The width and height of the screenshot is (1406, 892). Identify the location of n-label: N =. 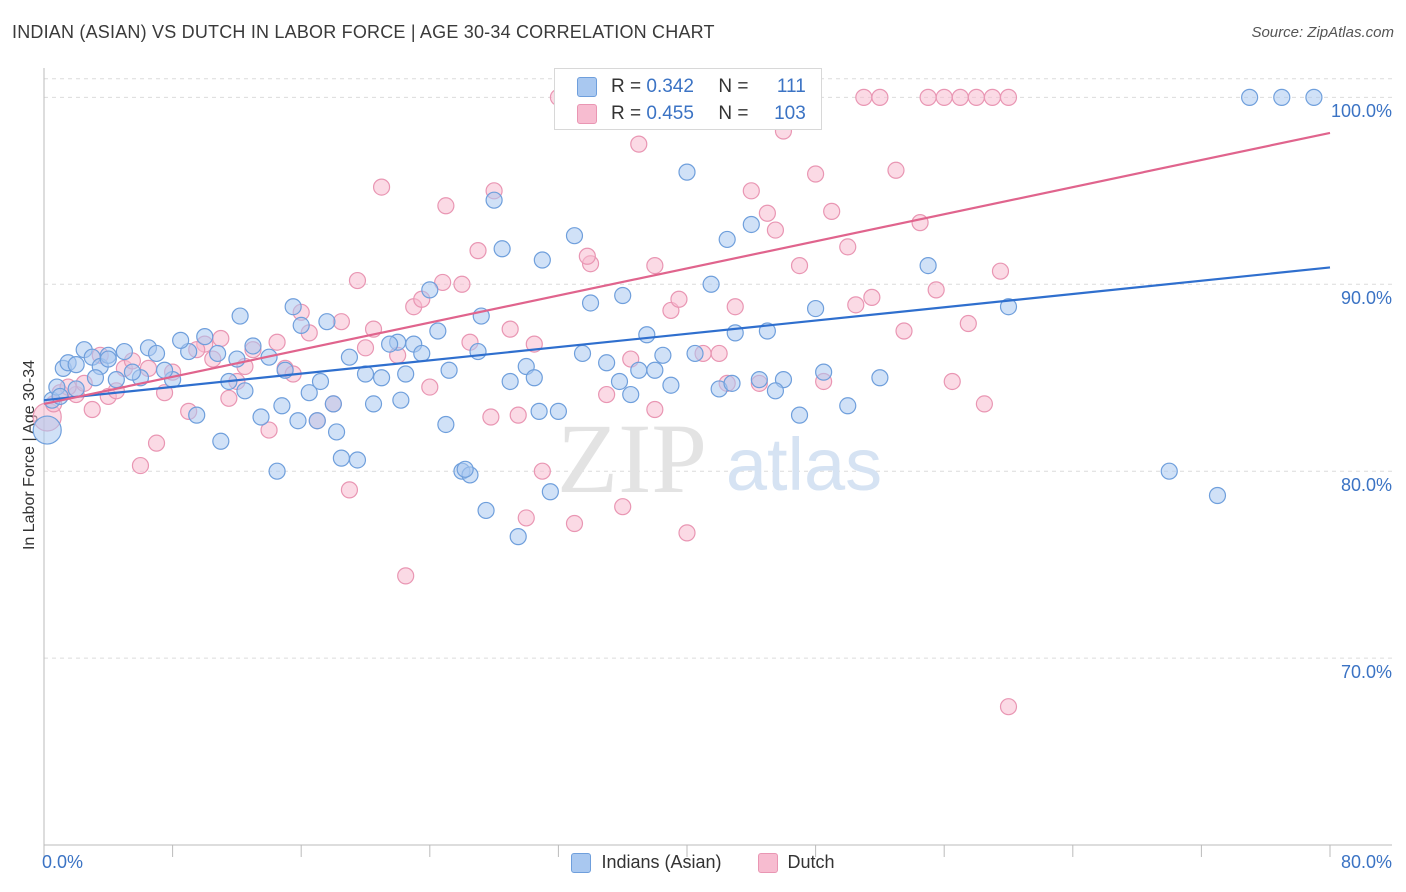
(733, 113).